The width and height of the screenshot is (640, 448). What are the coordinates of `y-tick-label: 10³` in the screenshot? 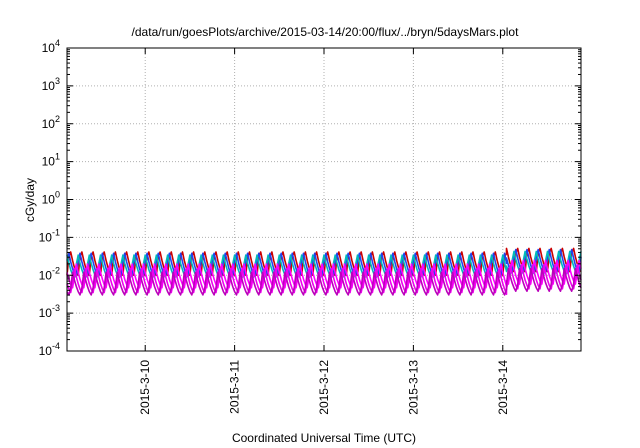 It's located at (51, 84).